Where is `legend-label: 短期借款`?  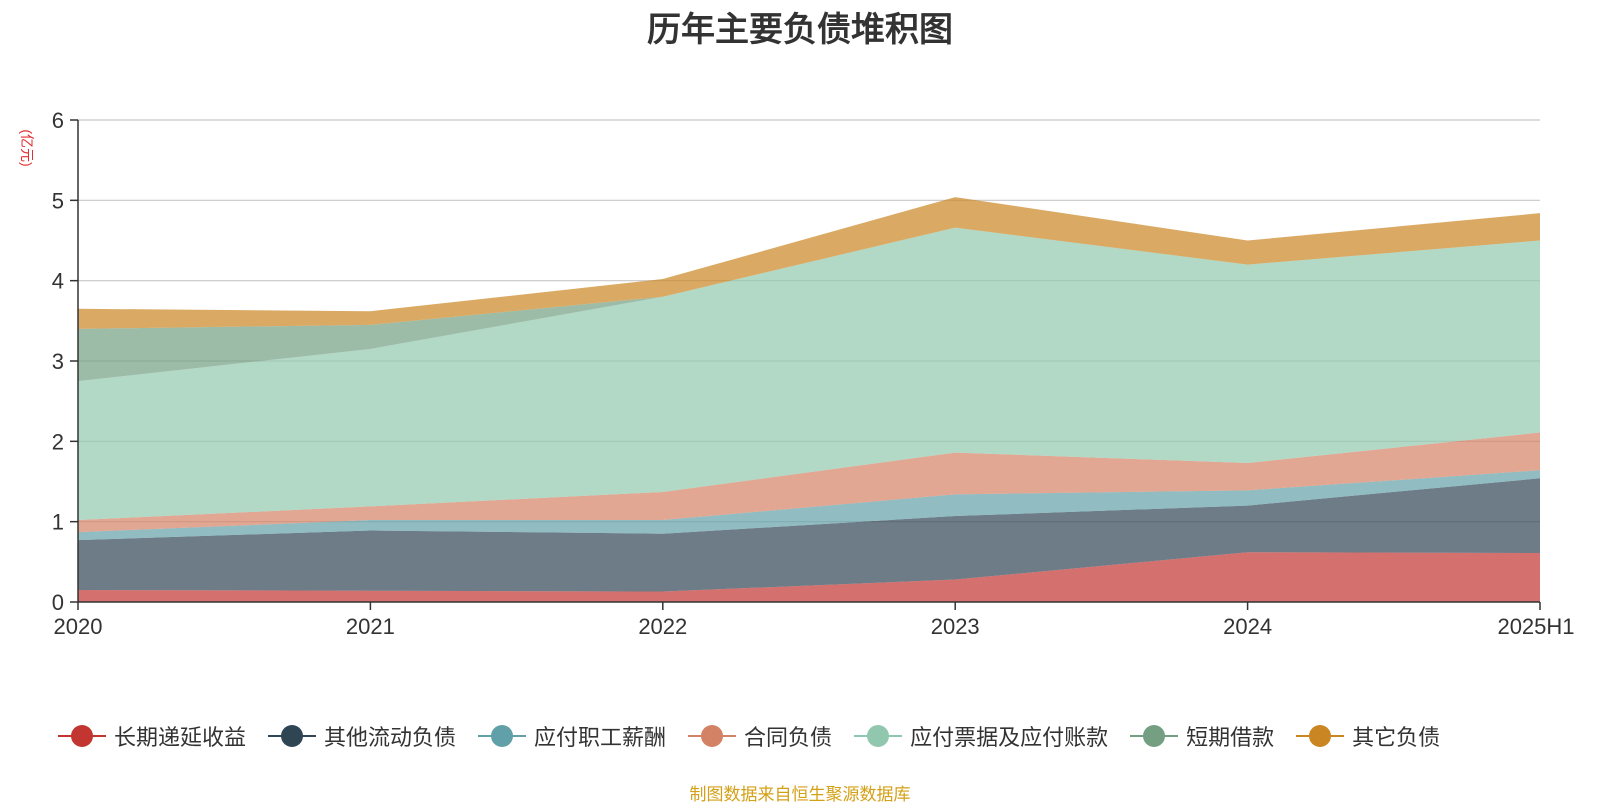 legend-label: 短期借款 is located at coordinates (1230, 738).